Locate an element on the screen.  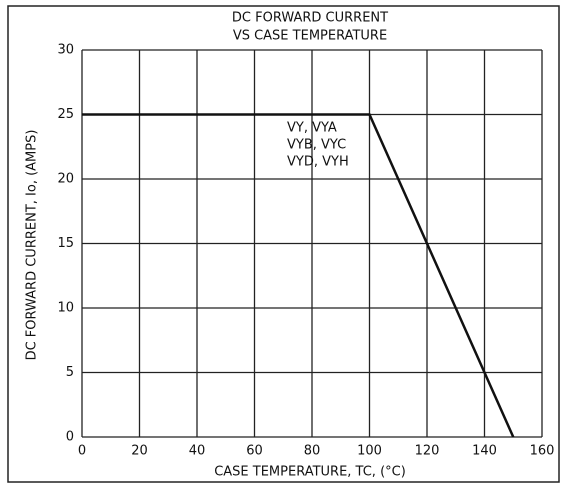
y-tick-label: 25 is located at coordinates (65, 114).